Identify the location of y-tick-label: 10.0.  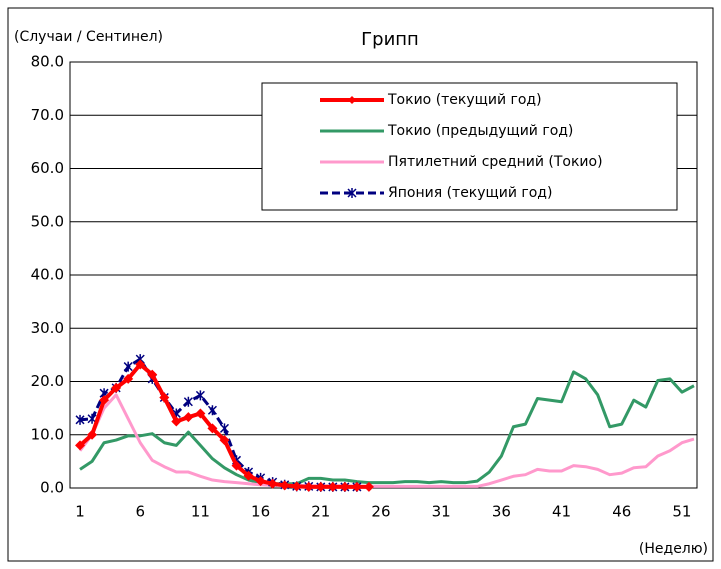
(47, 434).